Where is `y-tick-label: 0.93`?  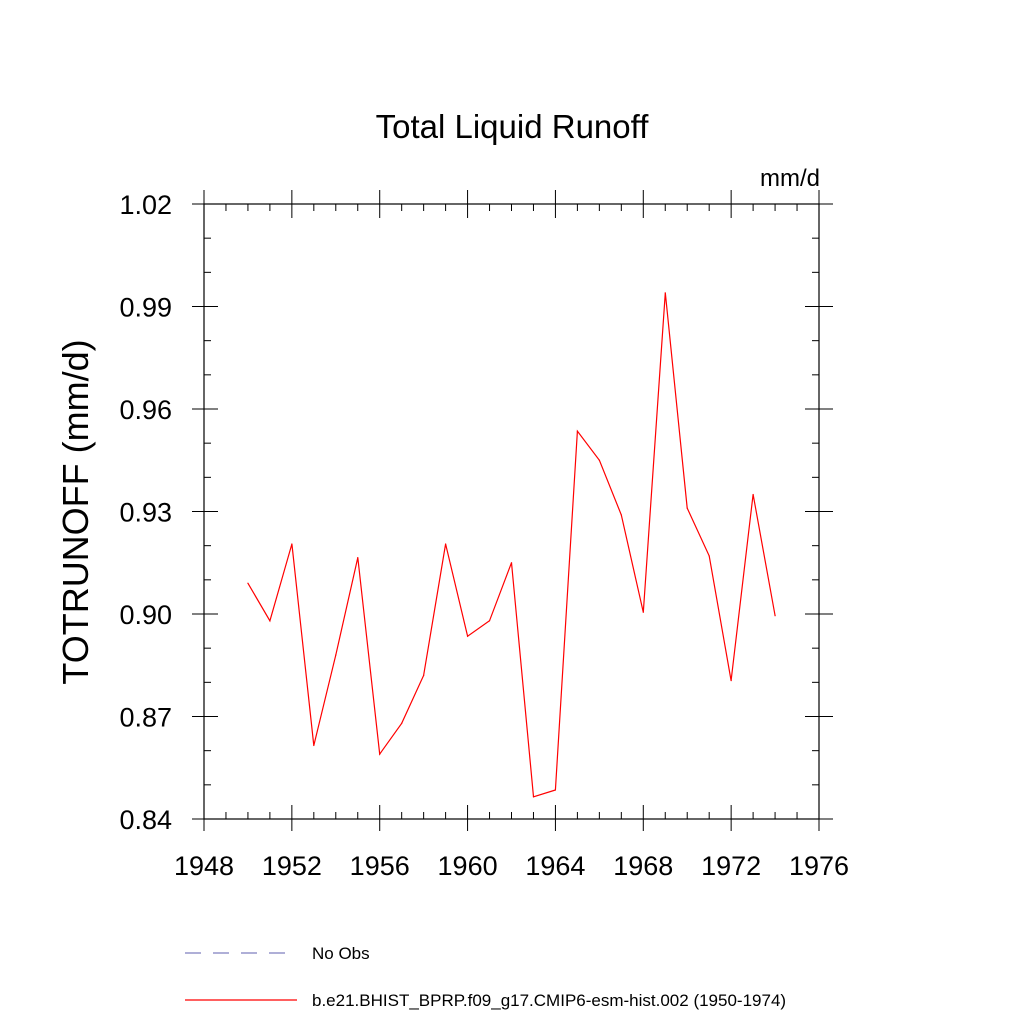
y-tick-label: 0.93 is located at coordinates (145, 513).